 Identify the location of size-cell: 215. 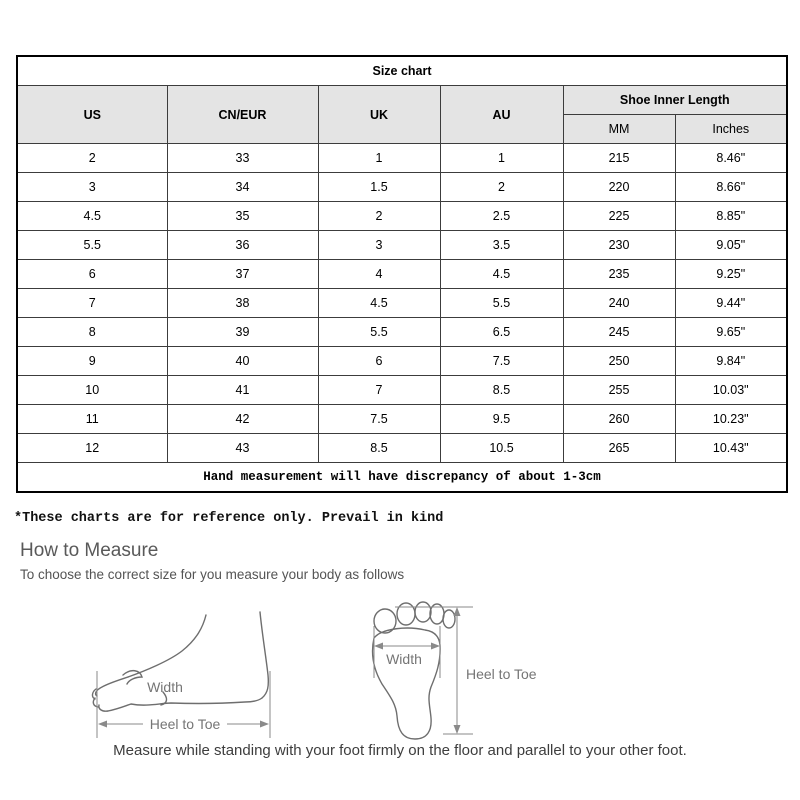
(619, 158).